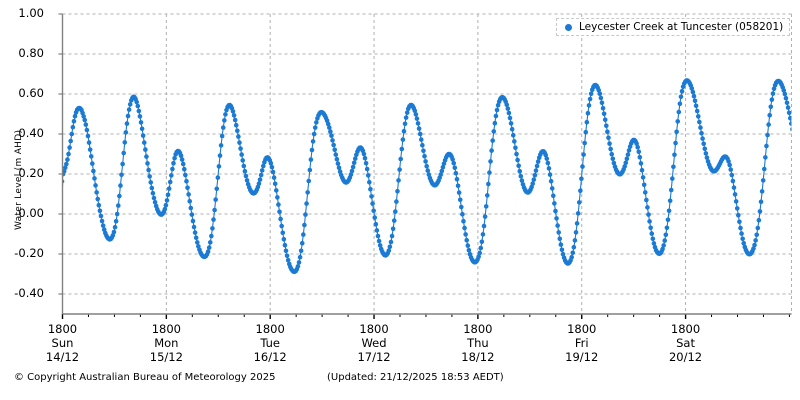 This screenshot has height=400, width=800. I want to click on x-tick-day: Fri, so click(581, 343).